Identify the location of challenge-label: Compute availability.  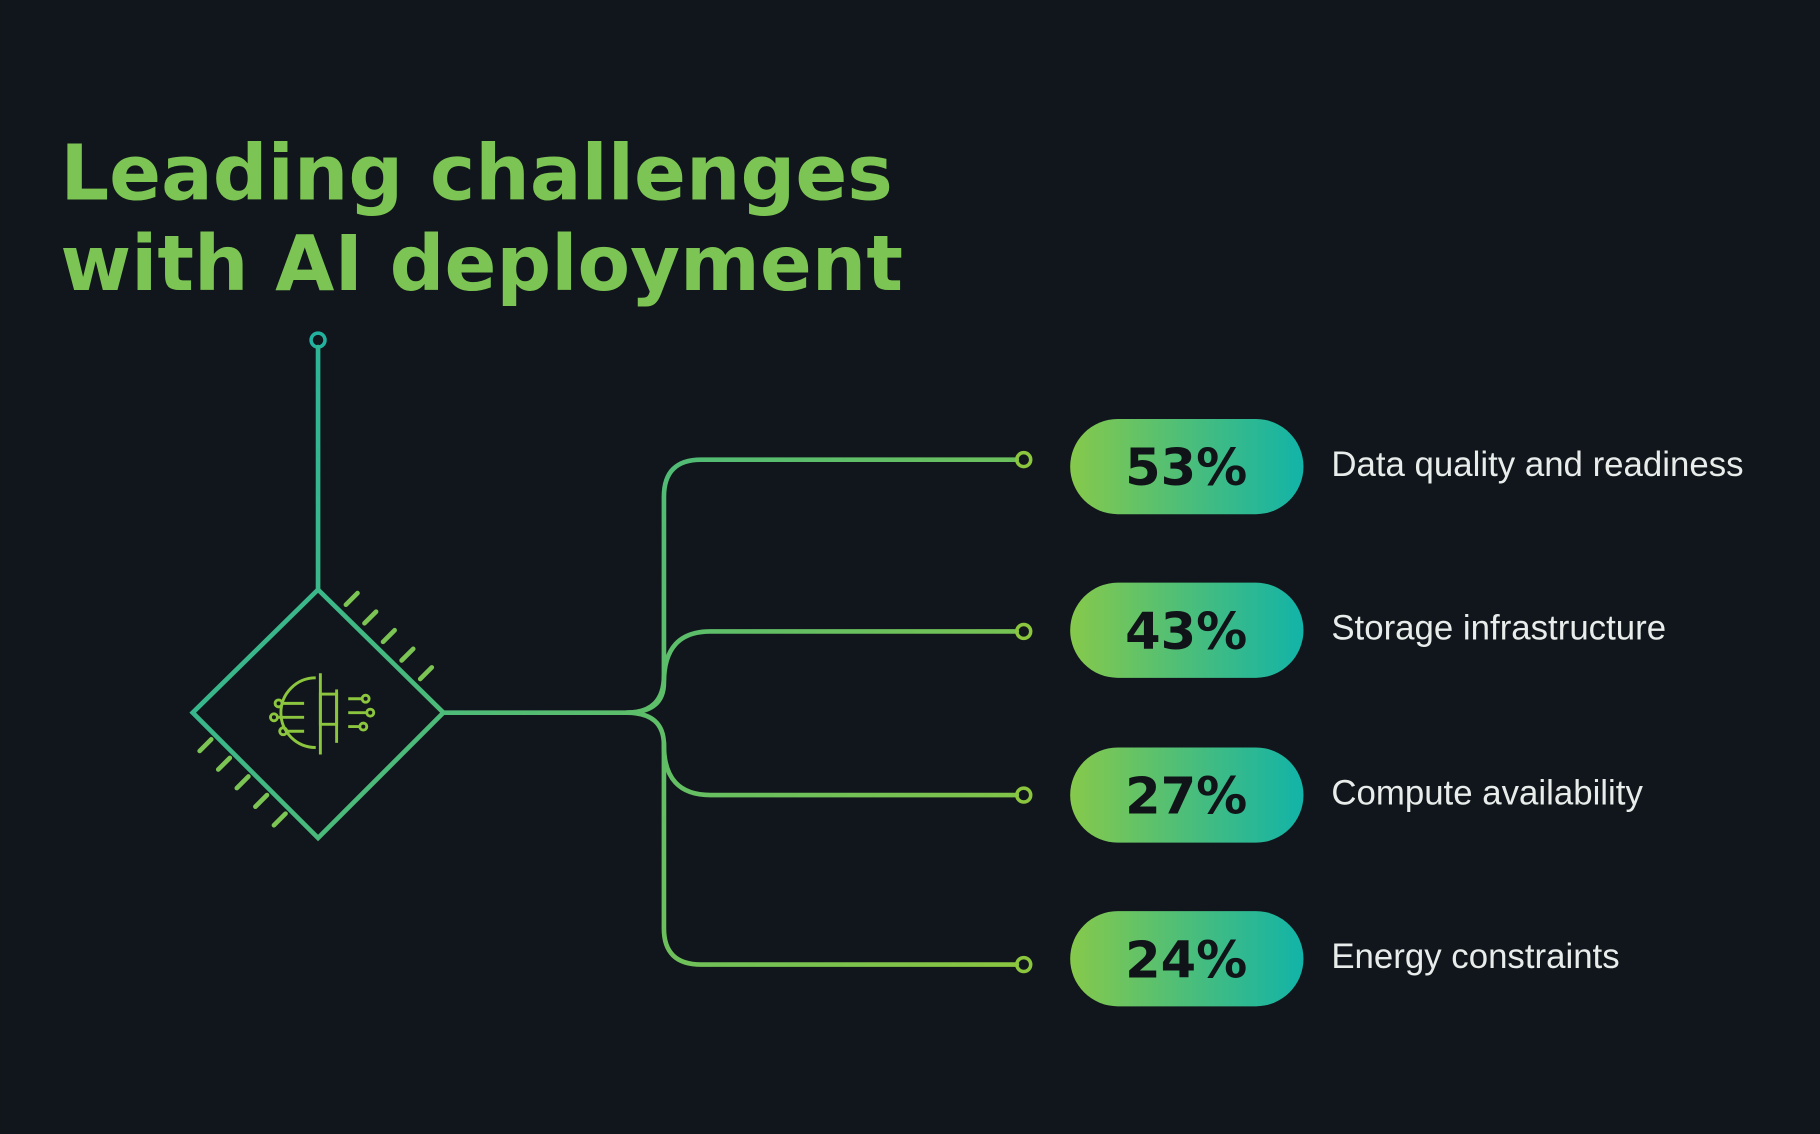
(1487, 792).